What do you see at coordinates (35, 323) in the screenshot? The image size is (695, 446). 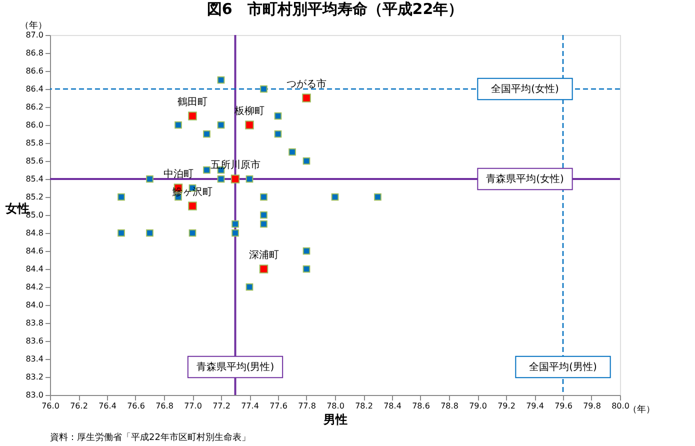 I see `y-tick-label: 83.8` at bounding box center [35, 323].